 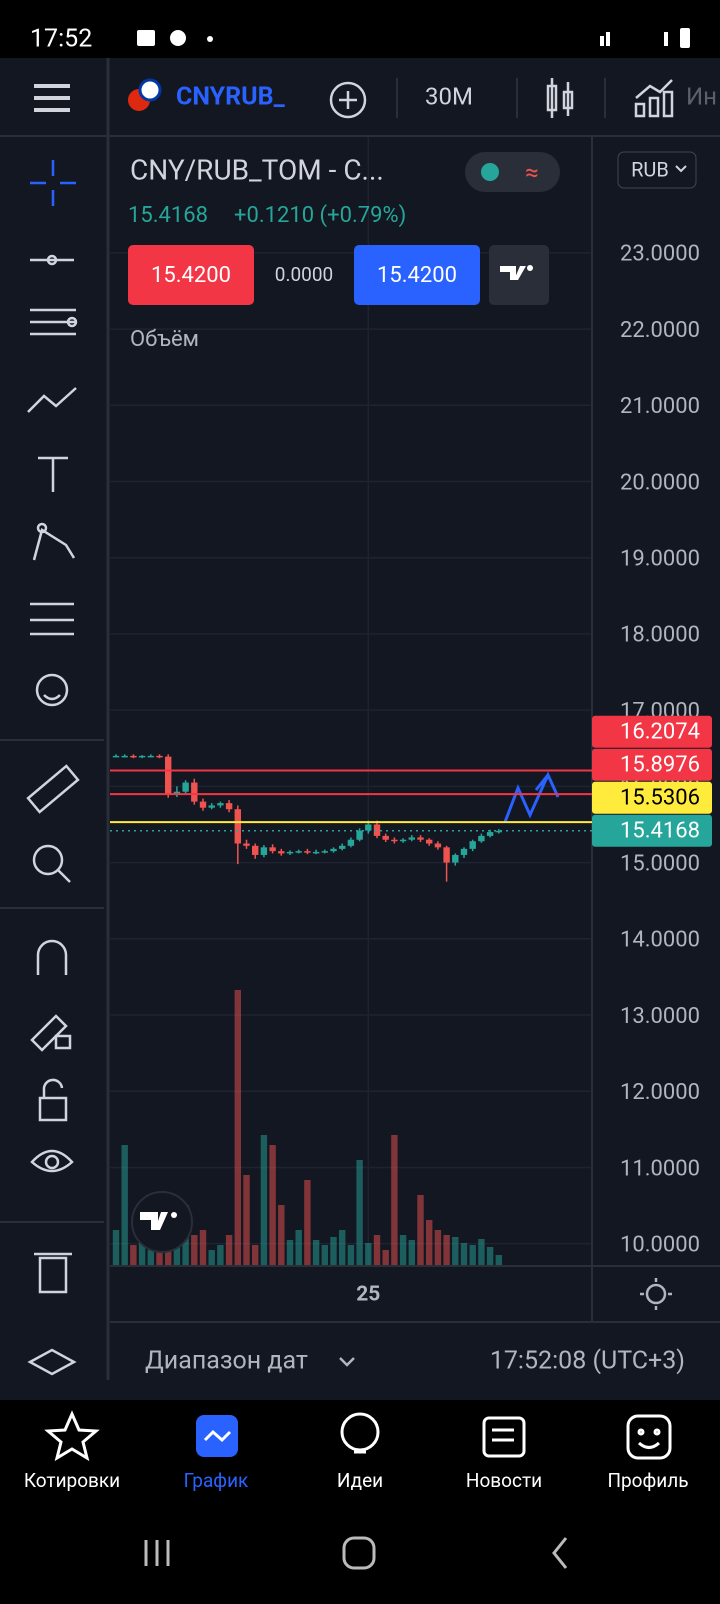 I want to click on price-label: 16.2074, so click(x=660, y=732).